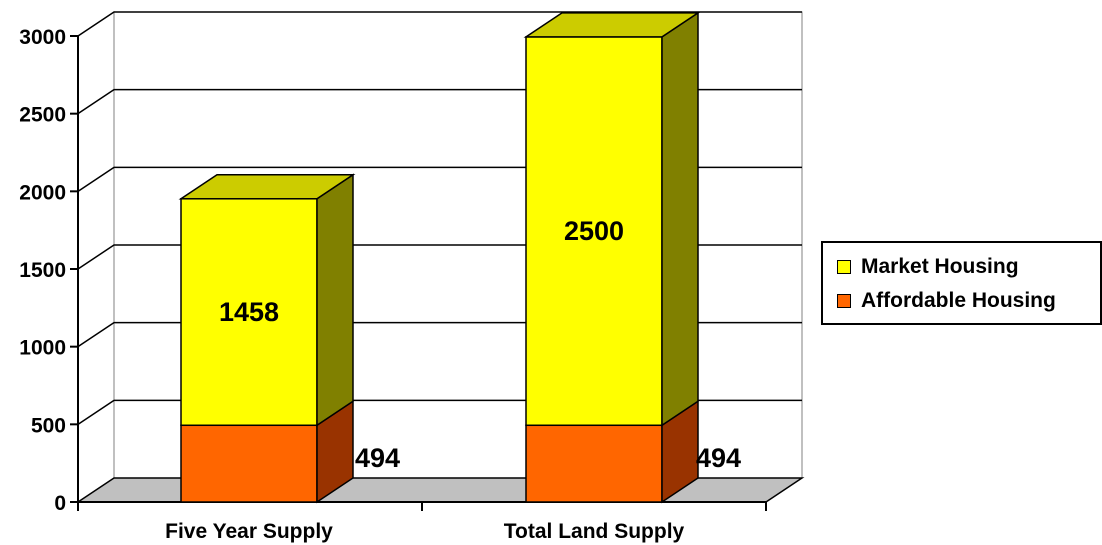 This screenshot has height=545, width=1102. What do you see at coordinates (940, 266) in the screenshot?
I see `legend-label-market-housing: Market Housing` at bounding box center [940, 266].